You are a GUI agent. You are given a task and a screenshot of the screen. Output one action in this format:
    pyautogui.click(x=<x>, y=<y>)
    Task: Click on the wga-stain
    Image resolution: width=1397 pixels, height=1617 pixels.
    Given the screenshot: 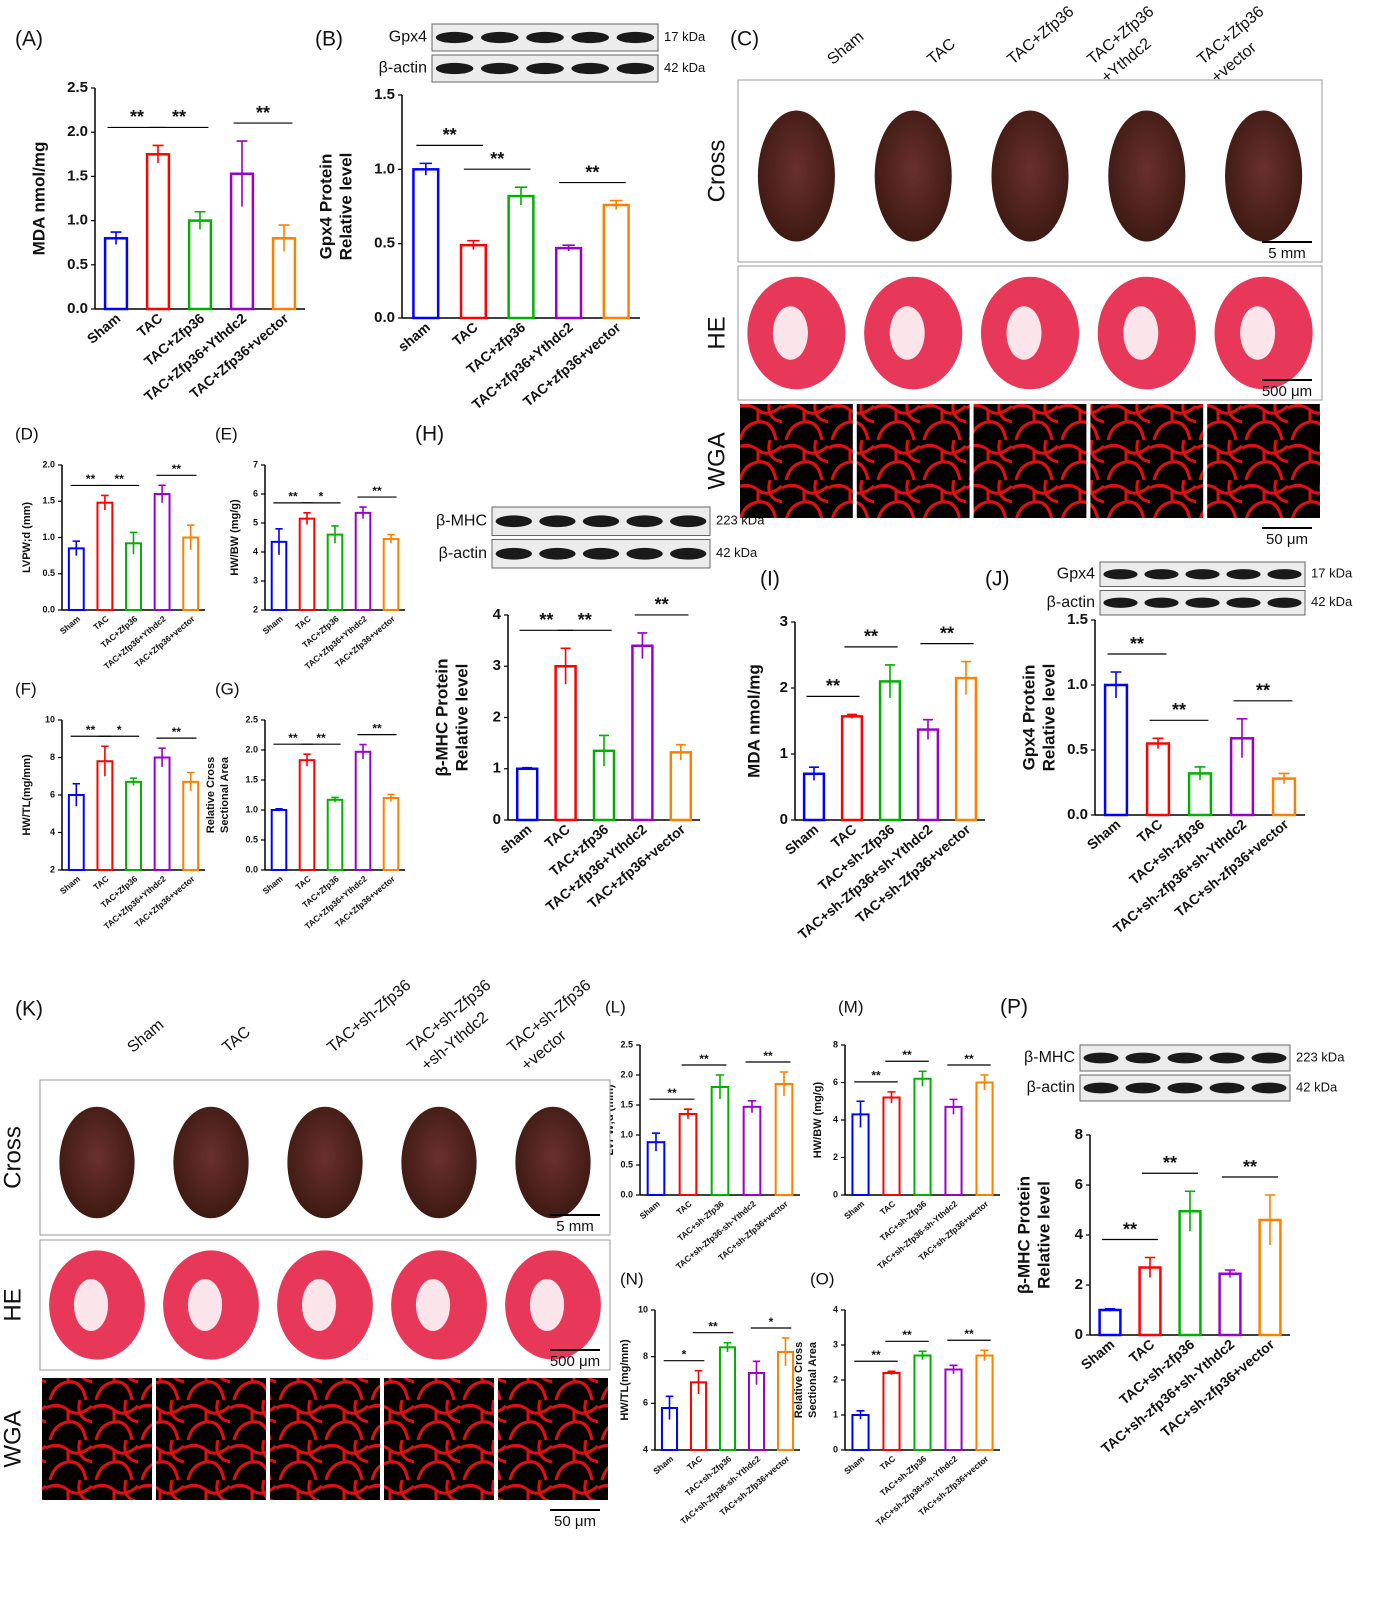 What is the action you would take?
    pyautogui.click(x=913, y=461)
    